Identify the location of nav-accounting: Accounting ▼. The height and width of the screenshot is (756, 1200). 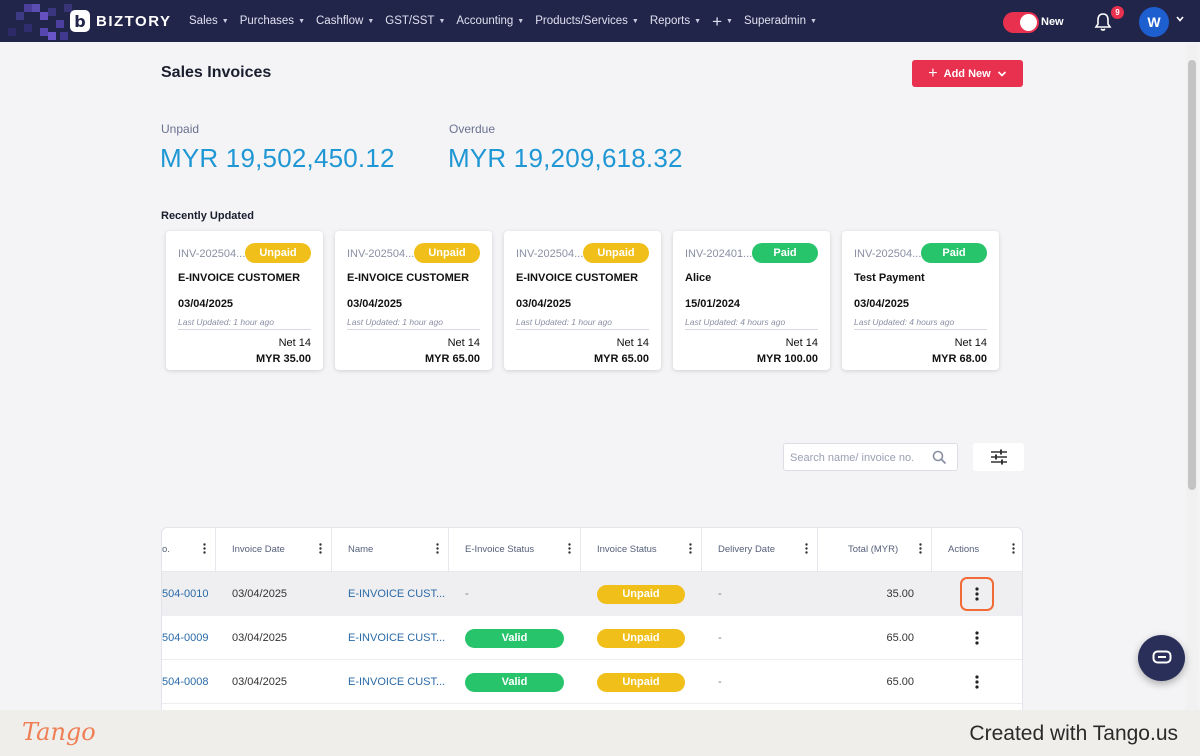
(490, 21).